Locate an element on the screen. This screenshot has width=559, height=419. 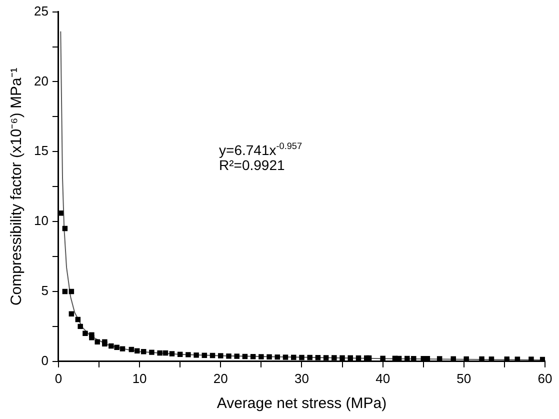
x-tick-label: 0 is located at coordinates (58, 378).